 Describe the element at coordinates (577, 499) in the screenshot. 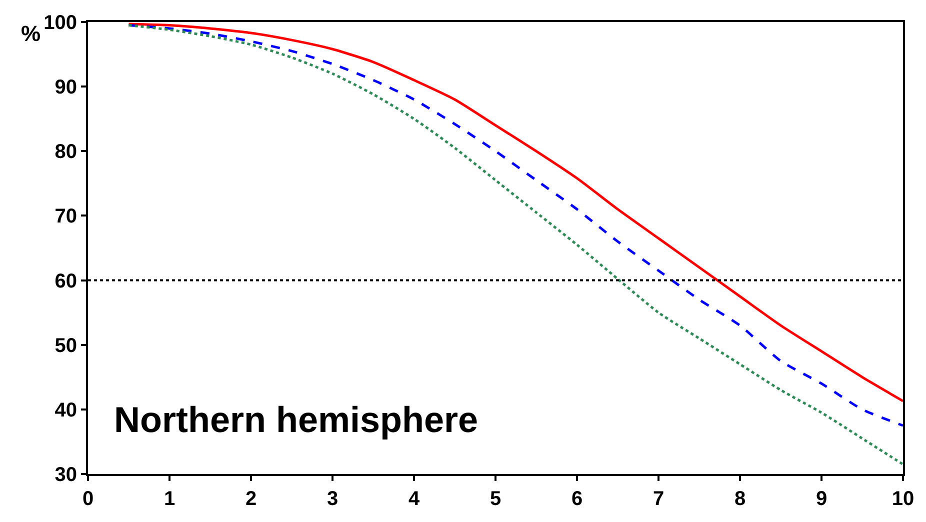

I see `x-tick-label: 6` at that location.